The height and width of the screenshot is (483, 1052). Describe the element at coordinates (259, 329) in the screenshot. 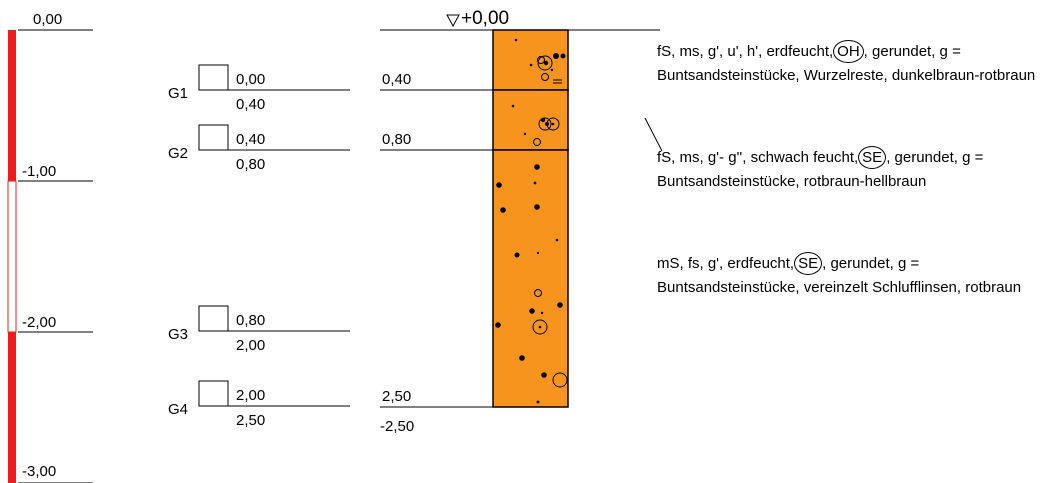

I see `sample-g3: G3 0,80 2,00` at that location.